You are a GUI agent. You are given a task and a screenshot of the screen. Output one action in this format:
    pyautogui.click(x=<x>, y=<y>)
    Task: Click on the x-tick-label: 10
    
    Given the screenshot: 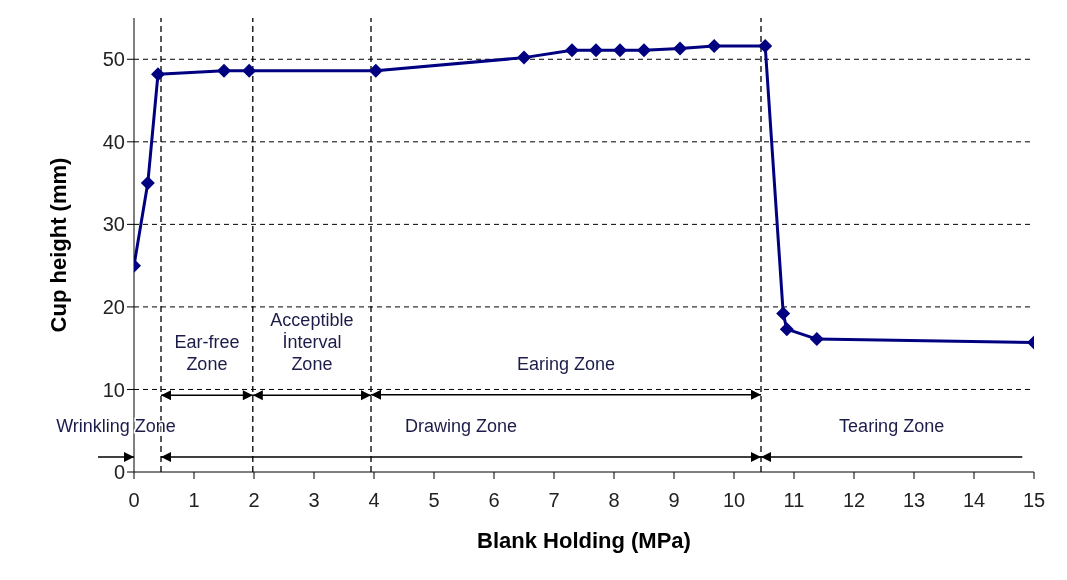 What is the action you would take?
    pyautogui.click(x=734, y=500)
    